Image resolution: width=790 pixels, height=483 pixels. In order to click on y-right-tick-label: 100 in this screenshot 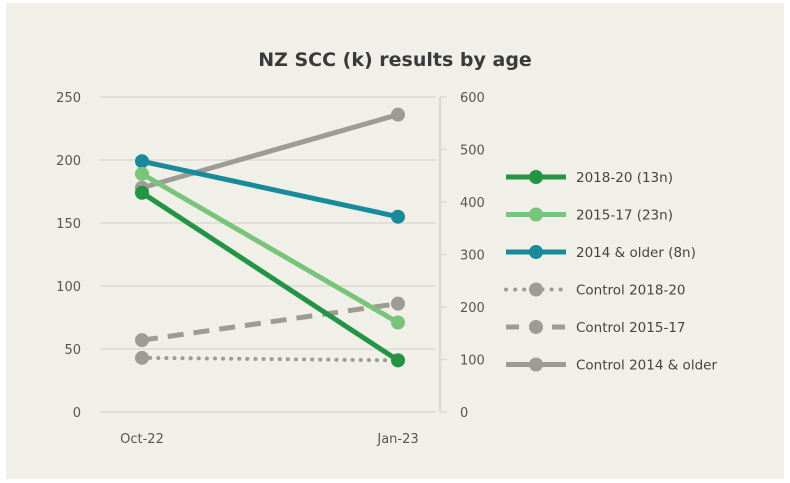, I will do `click(472, 361)`.